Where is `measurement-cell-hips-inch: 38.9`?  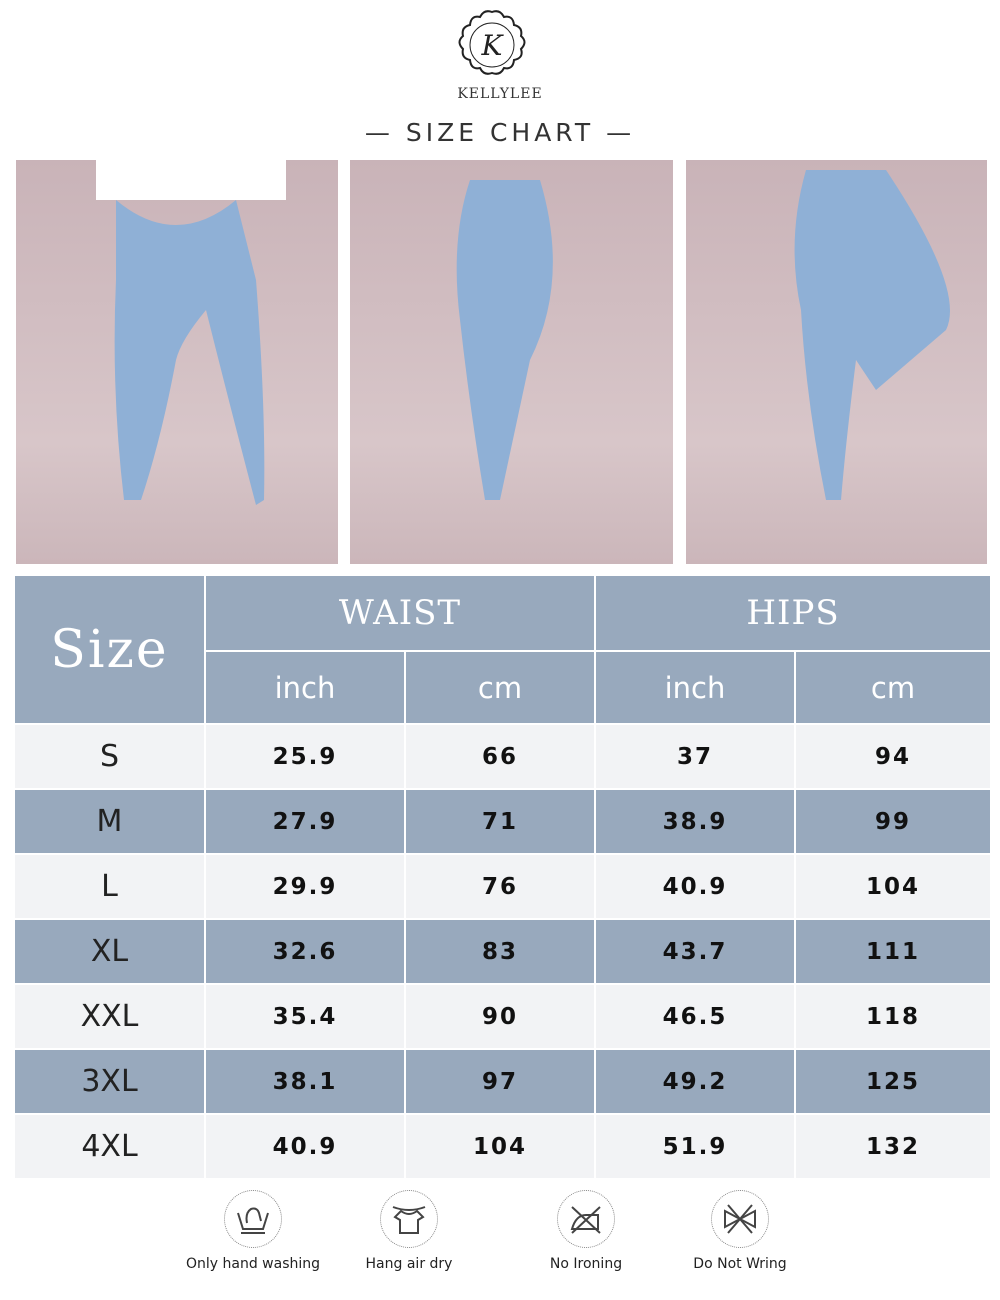
measurement-cell-hips-inch: 38.9 is located at coordinates (695, 821).